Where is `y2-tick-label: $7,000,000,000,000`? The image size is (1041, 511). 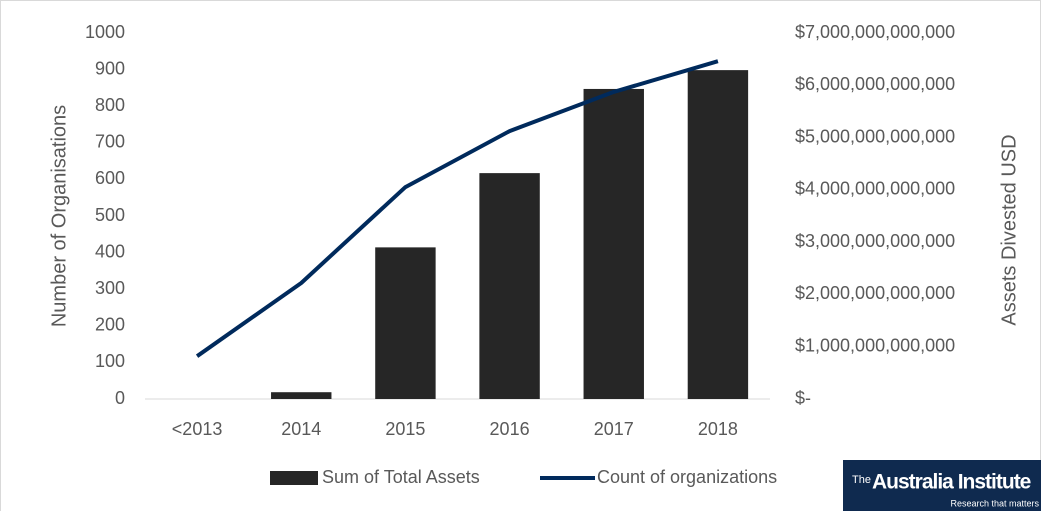
y2-tick-label: $7,000,000,000,000 is located at coordinates (875, 32).